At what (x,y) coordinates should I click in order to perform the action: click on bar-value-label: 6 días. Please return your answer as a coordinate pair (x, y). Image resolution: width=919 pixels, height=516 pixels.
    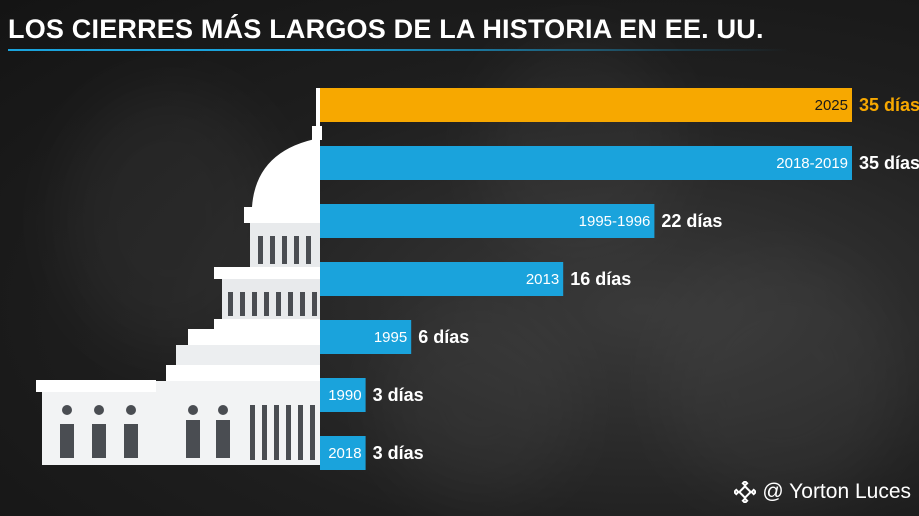
    Looking at the image, I should click on (443, 337).